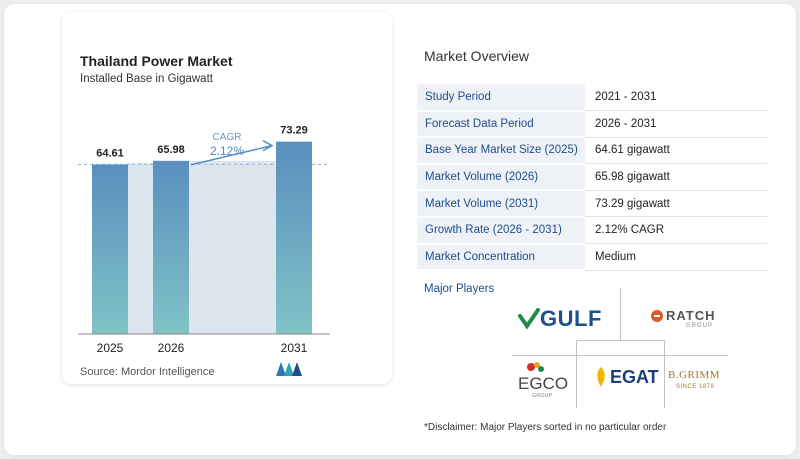  I want to click on players-title: Major Players, so click(459, 289).